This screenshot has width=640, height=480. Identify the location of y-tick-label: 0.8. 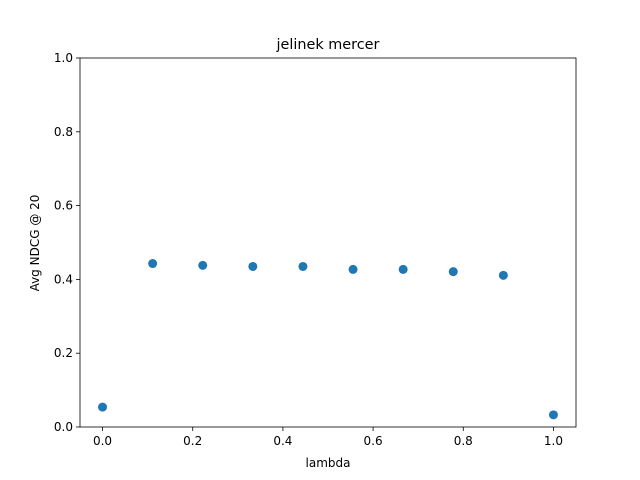
(63, 132).